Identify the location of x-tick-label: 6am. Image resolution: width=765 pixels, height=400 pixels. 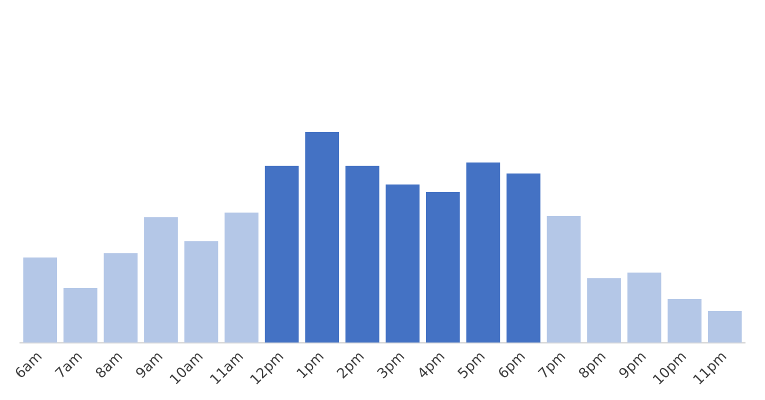
(29, 365).